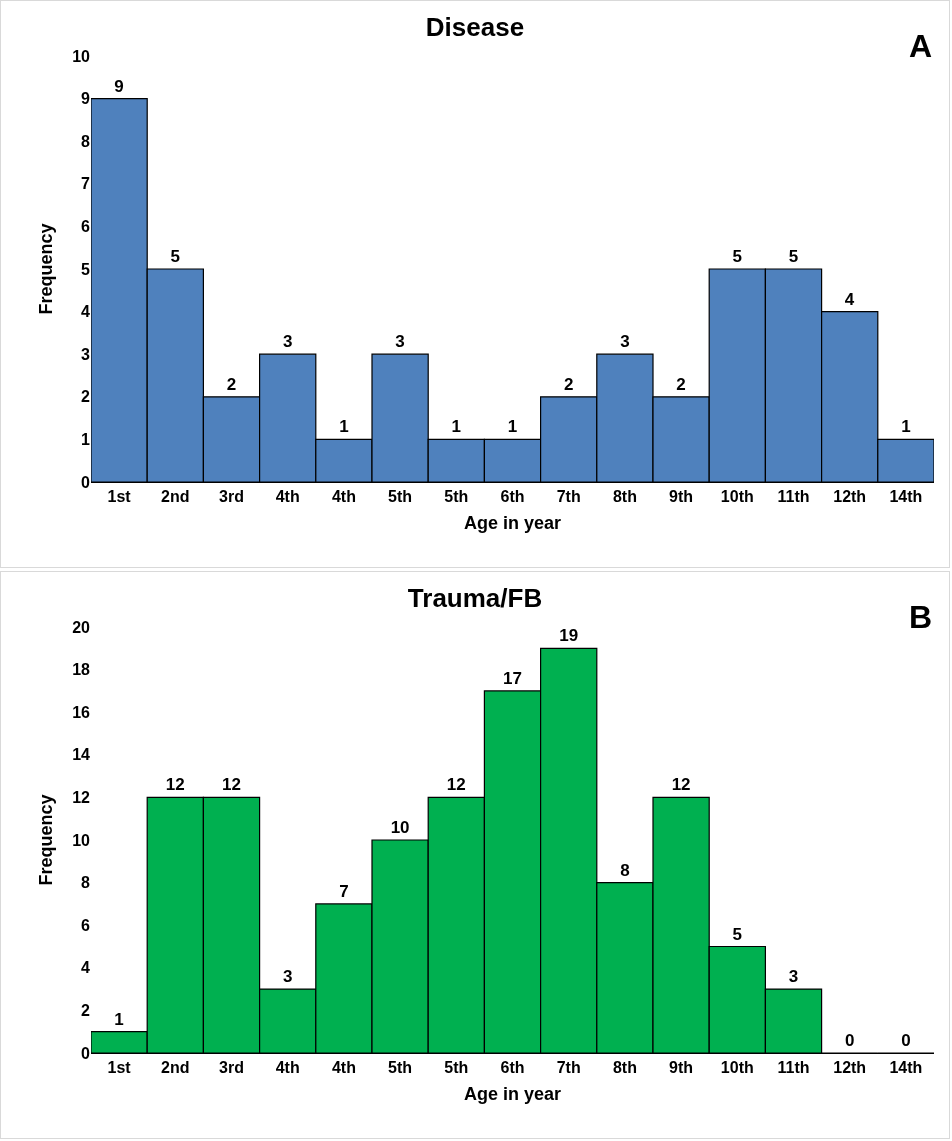 This screenshot has height=1141, width=952. I want to click on y-tick-label: 5, so click(86, 269).